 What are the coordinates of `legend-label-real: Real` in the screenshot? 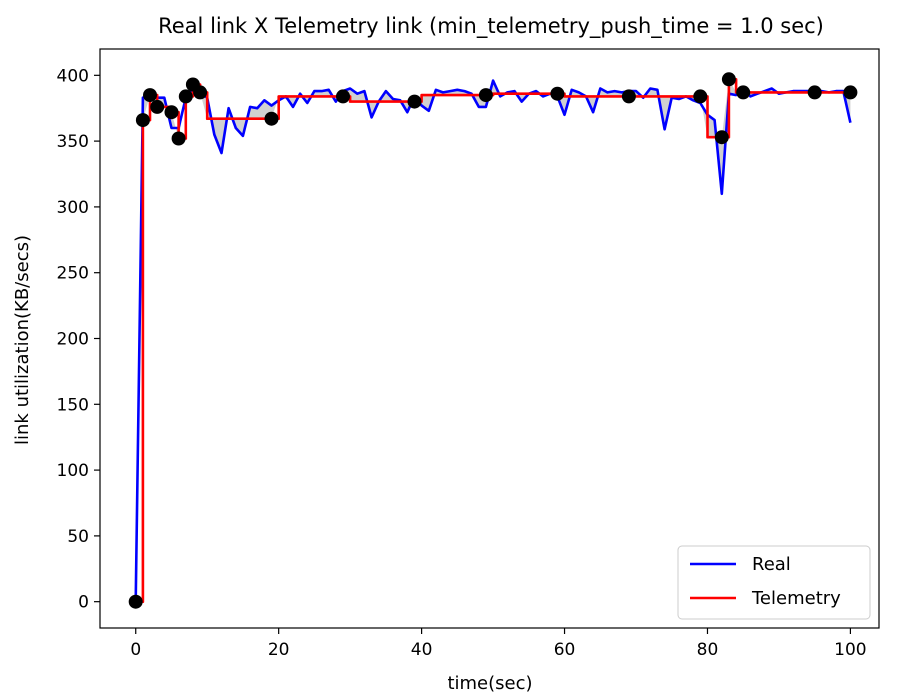 It's located at (771, 564).